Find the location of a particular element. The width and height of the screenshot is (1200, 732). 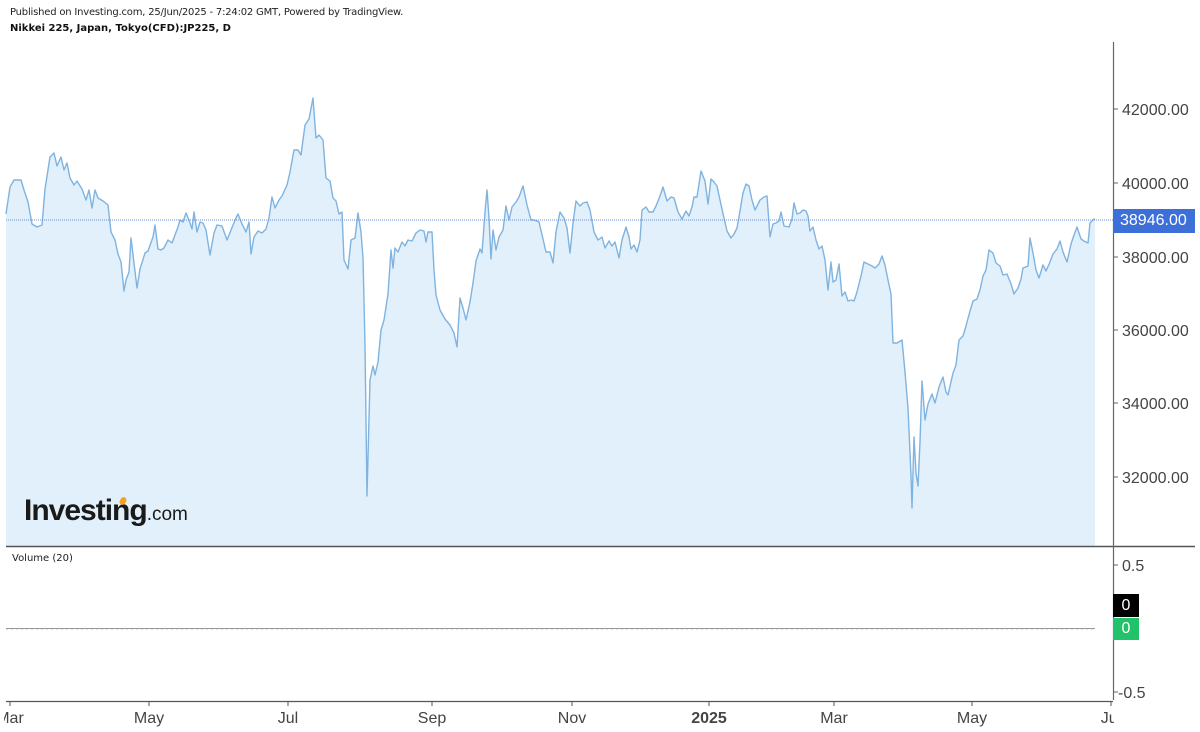

time-label-jul-2024: Jul is located at coordinates (288, 718).